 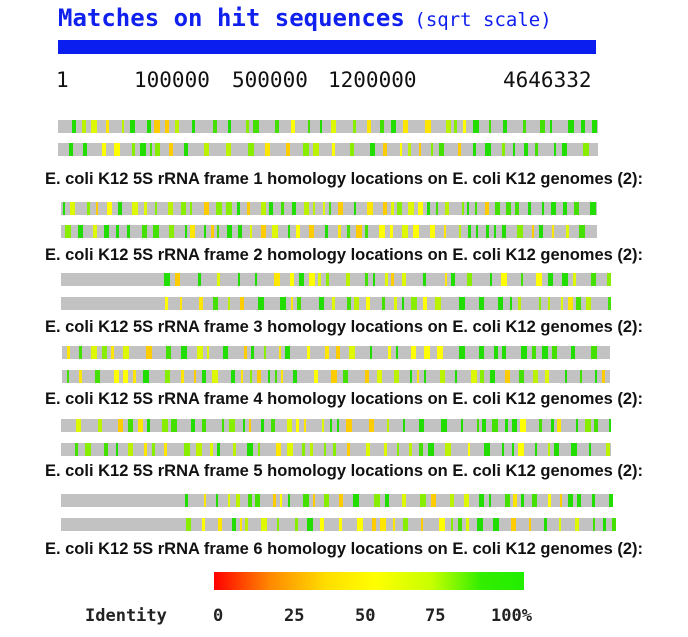 What do you see at coordinates (336, 303) in the screenshot?
I see `frame-3-genome-2-track` at bounding box center [336, 303].